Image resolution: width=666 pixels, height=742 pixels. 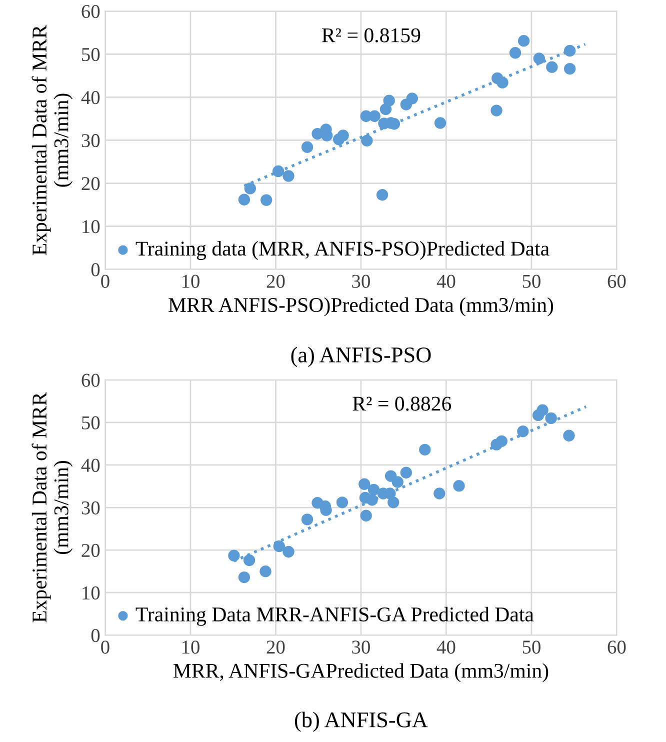 What do you see at coordinates (361, 722) in the screenshot?
I see `text: (b) ANFIS-GA` at bounding box center [361, 722].